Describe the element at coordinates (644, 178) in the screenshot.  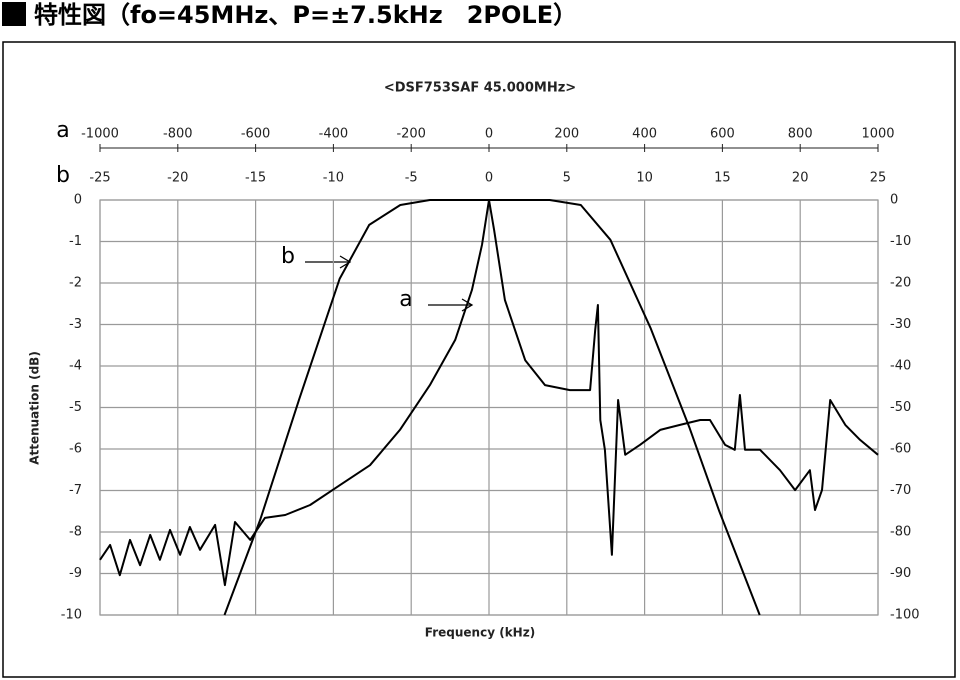
I see `x2-tick-label: 10` at that location.